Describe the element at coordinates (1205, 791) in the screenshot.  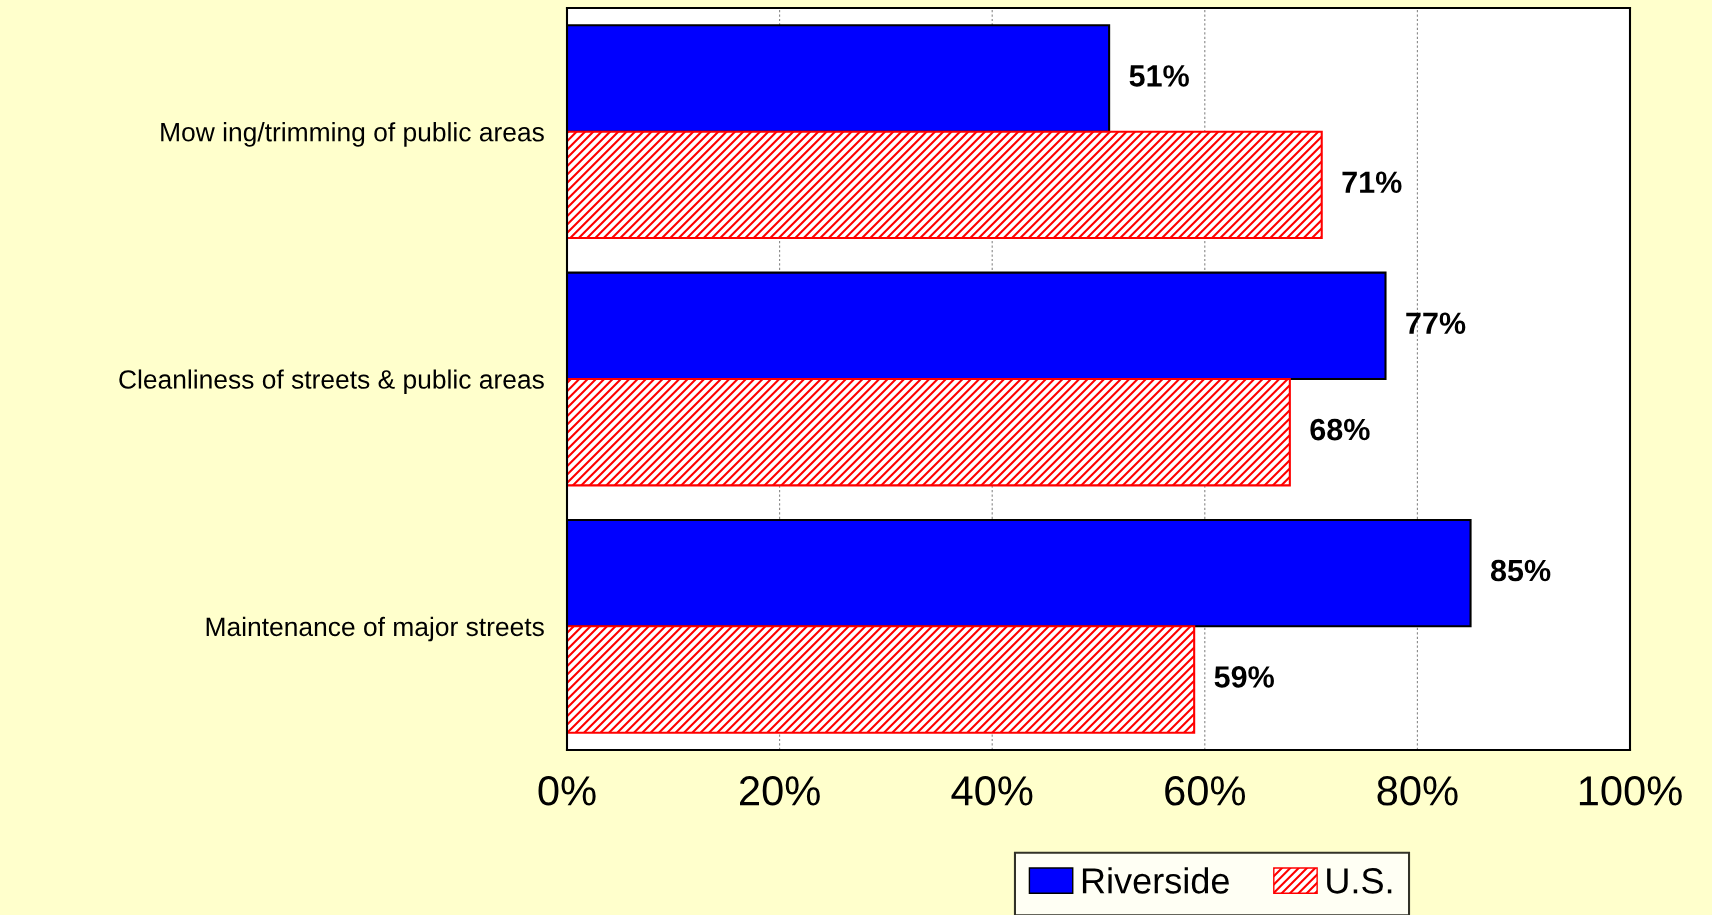
I see `x-tick-label: 60%` at that location.